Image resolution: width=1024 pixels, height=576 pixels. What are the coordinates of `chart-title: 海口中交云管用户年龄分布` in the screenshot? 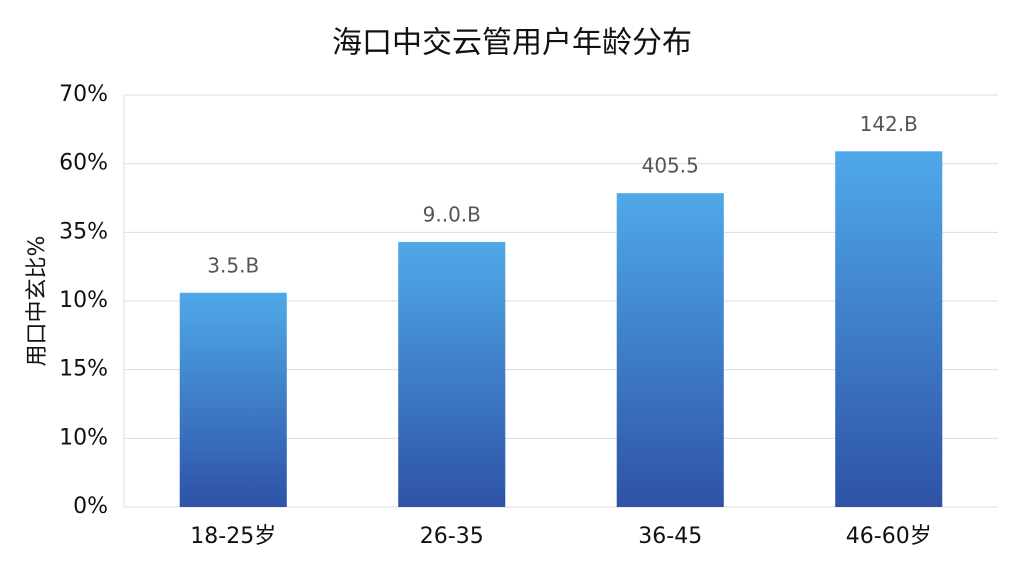 It's located at (512, 43).